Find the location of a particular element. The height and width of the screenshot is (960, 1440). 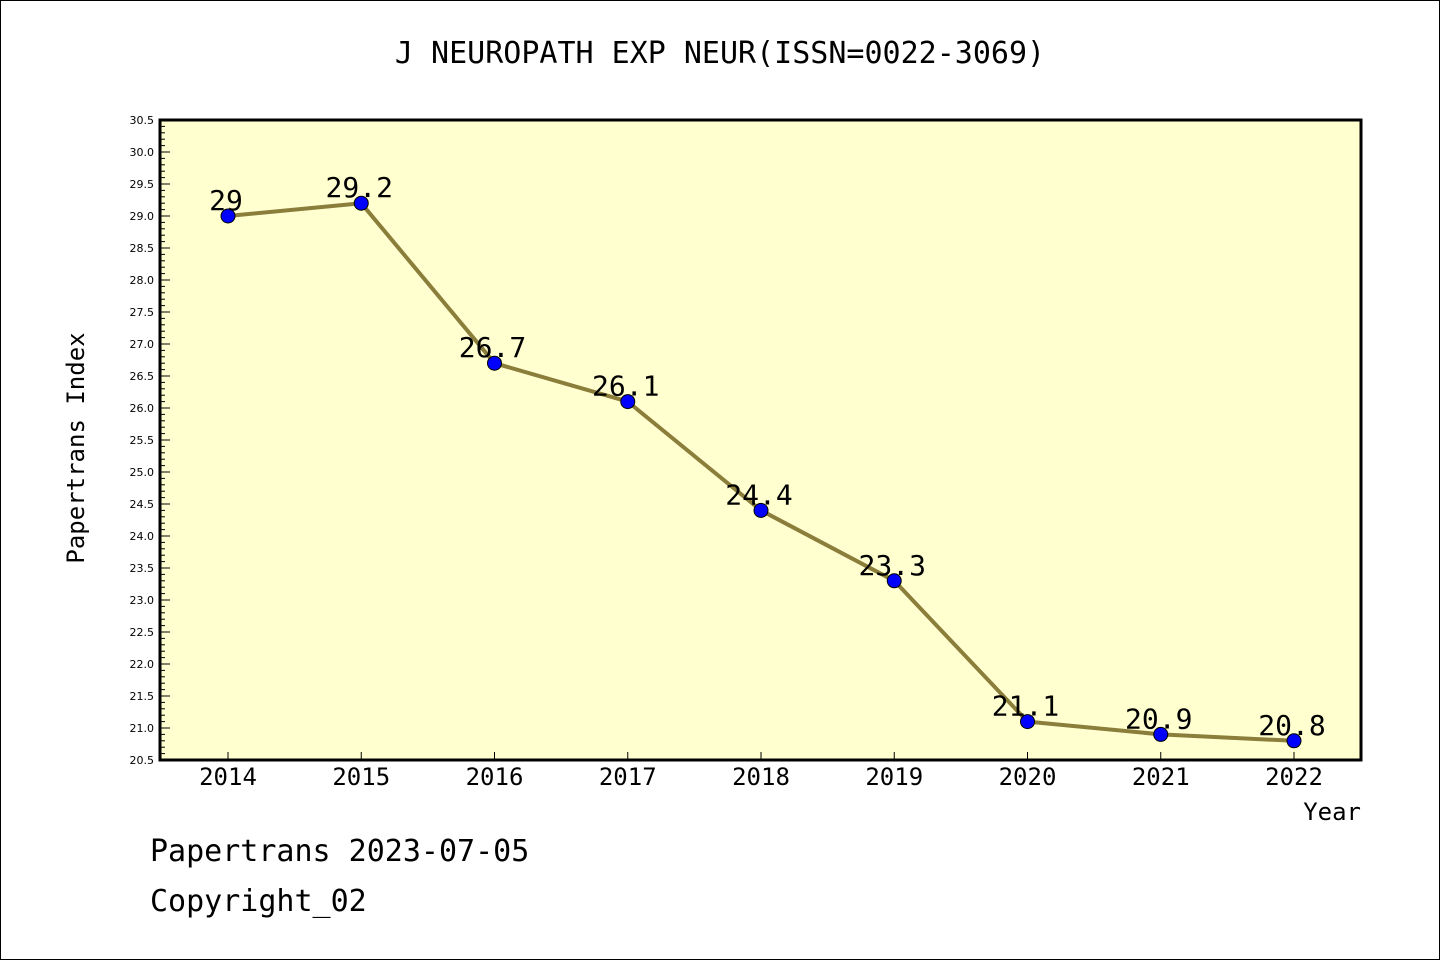

x-tick-label: 2014 is located at coordinates (228, 777).